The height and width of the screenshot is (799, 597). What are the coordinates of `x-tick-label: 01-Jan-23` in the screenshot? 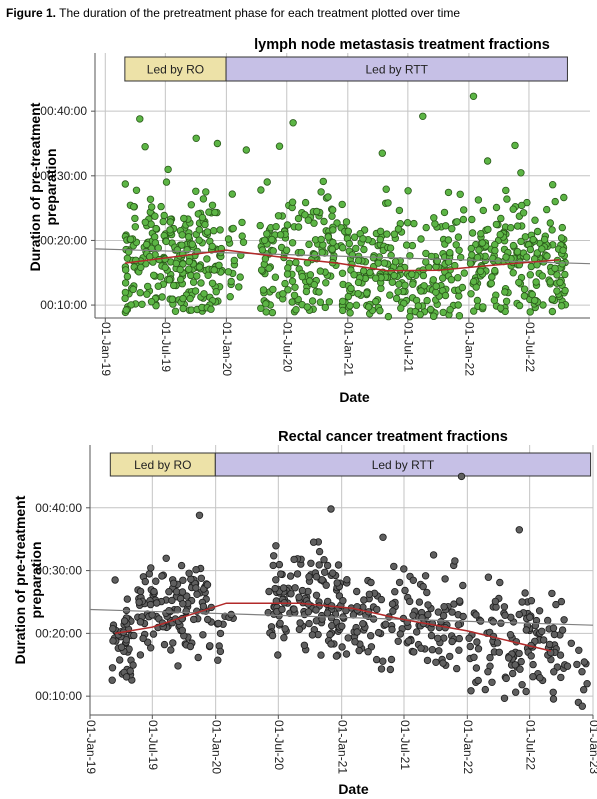 It's located at (592, 747).